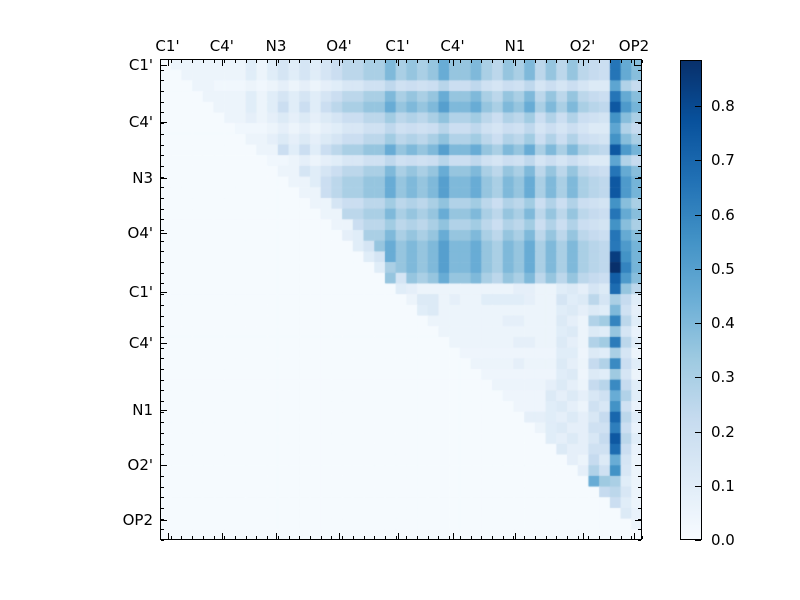 Image resolution: width=800 pixels, height=600 pixels. What do you see at coordinates (723, 377) in the screenshot?
I see `colorbar-tick-label: 0.3` at bounding box center [723, 377].